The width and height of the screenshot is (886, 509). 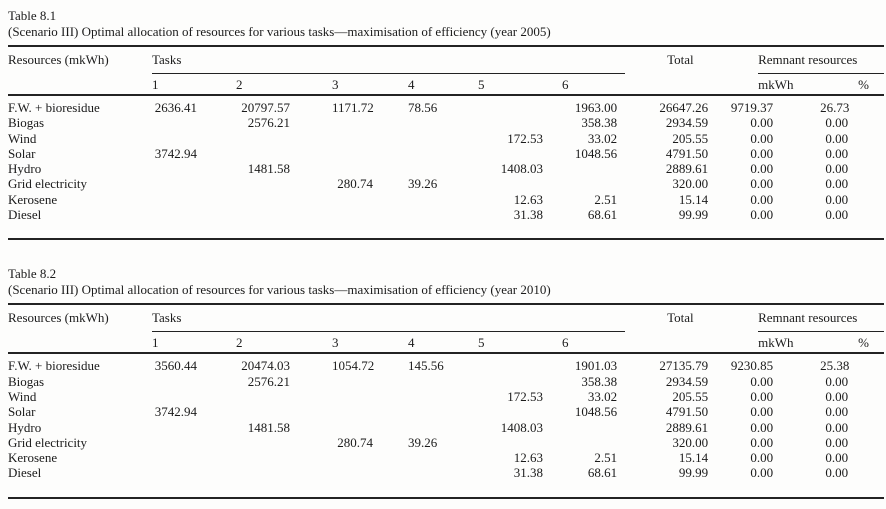 What do you see at coordinates (446, 481) in the screenshot?
I see `table-row: Diesel 31.38 68.61 99.99 0.00 0.00` at bounding box center [446, 481].